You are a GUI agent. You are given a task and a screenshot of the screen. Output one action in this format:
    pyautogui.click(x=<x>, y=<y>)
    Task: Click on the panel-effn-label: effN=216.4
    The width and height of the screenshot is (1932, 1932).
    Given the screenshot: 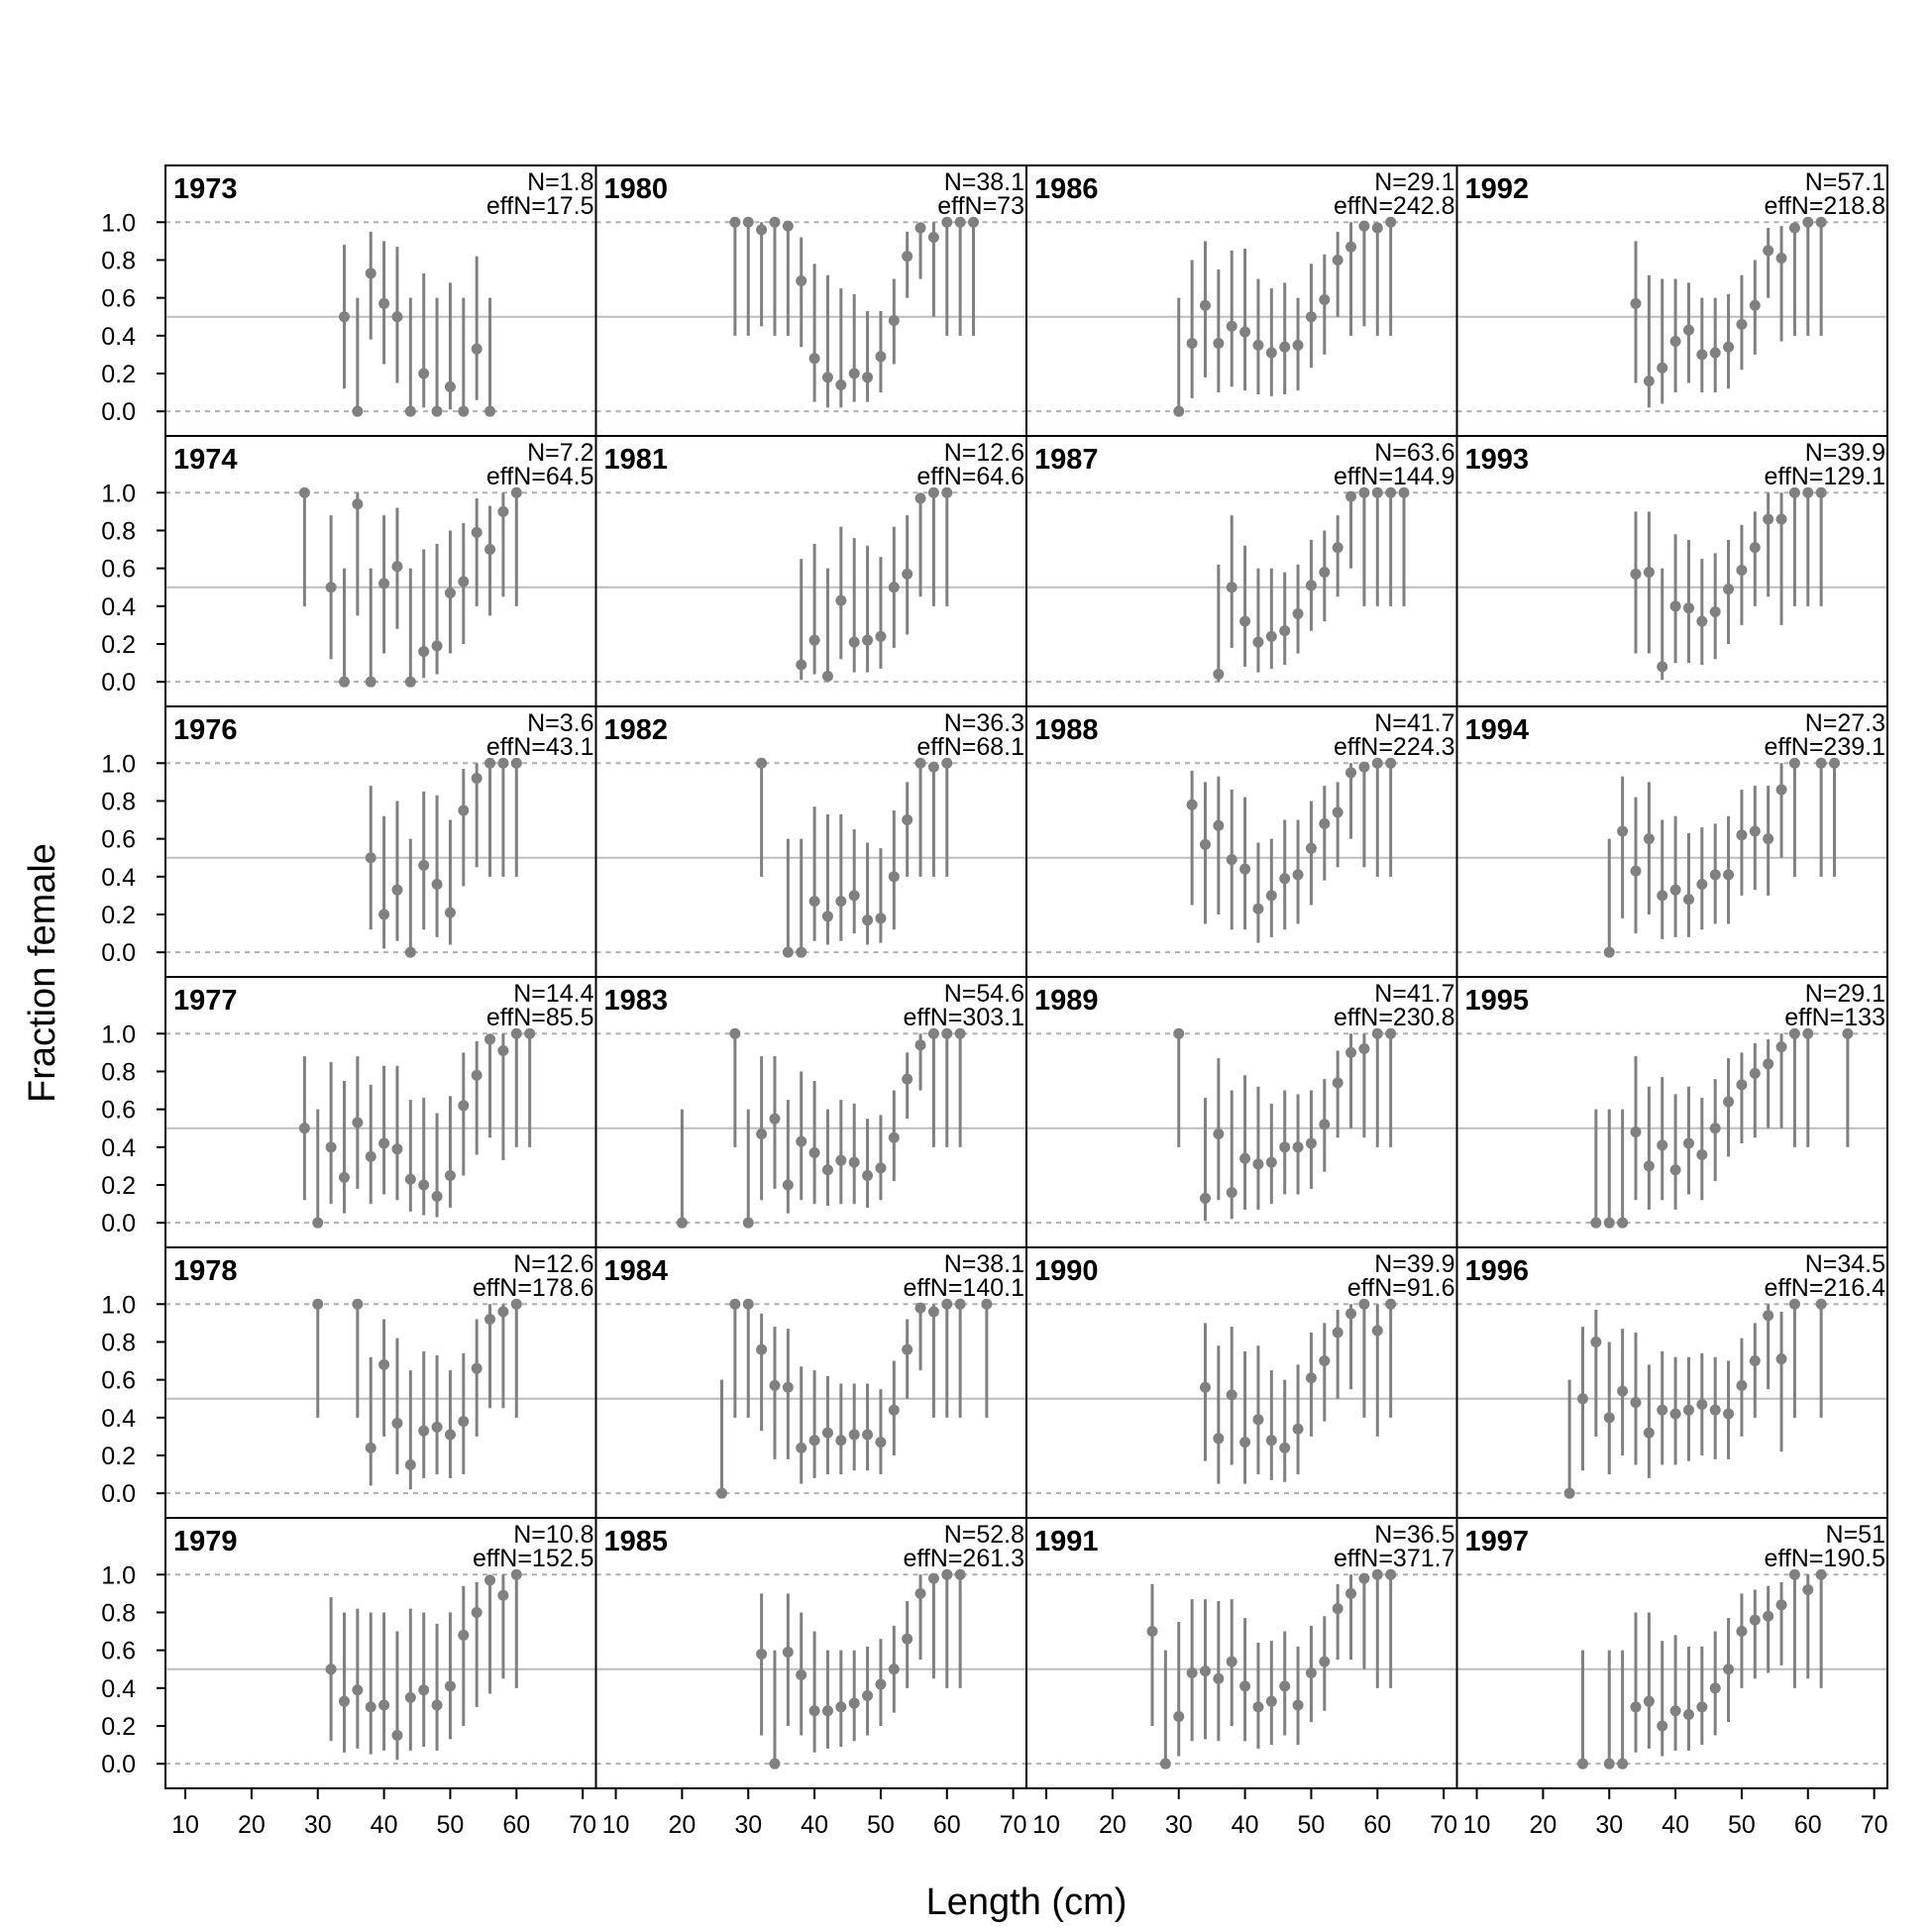 What is the action you would take?
    pyautogui.click(x=1825, y=1288)
    